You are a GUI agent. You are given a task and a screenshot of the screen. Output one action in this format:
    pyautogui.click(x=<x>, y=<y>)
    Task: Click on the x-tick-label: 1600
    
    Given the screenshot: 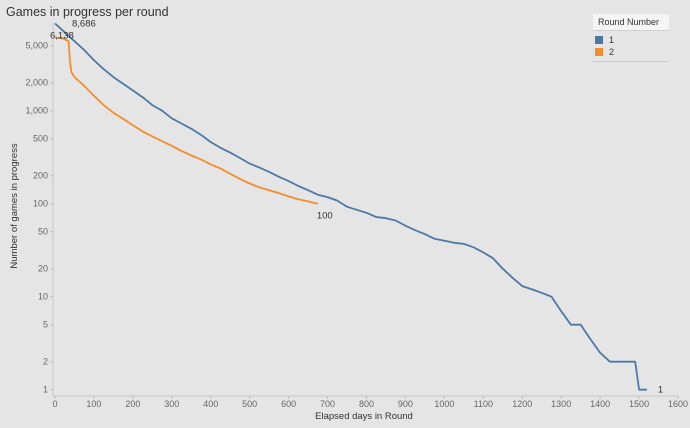 What is the action you would take?
    pyautogui.click(x=678, y=404)
    